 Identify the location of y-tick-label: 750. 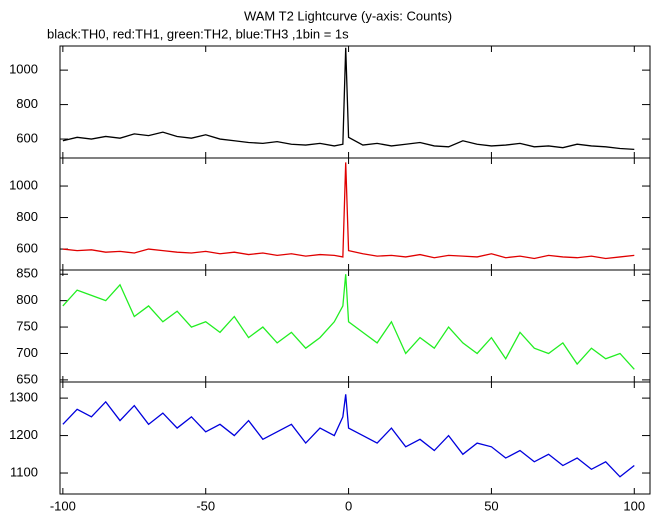
(27, 325).